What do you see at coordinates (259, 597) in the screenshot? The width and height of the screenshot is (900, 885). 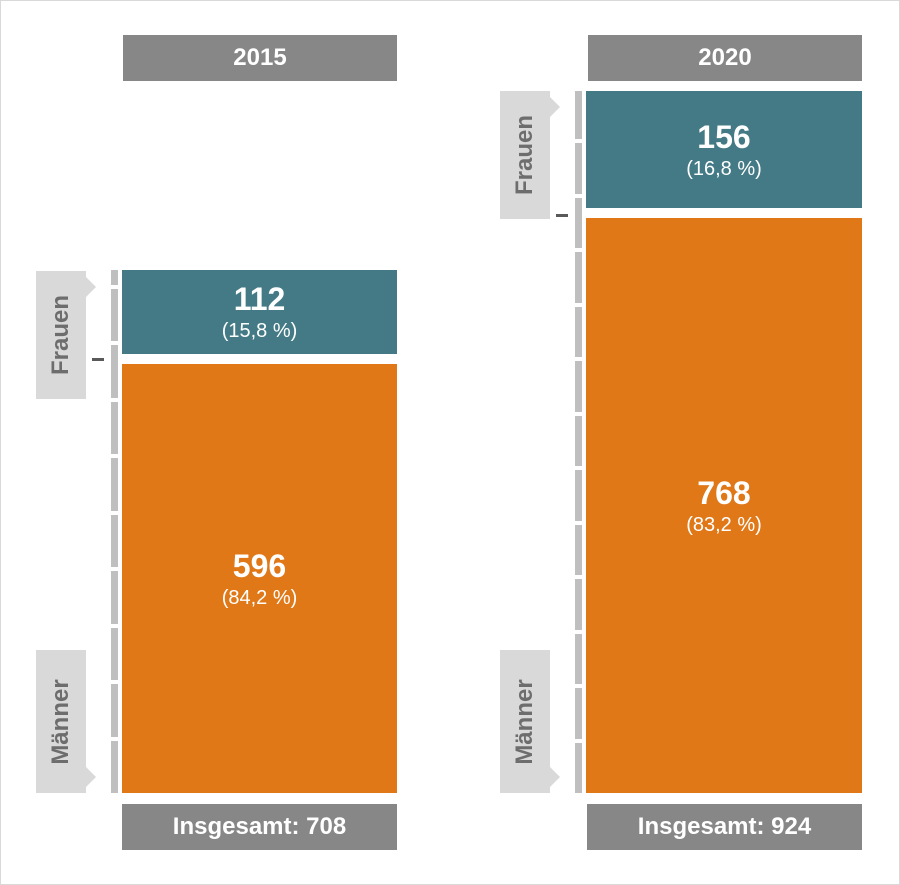 I see `percent-label: (84,2 %)` at bounding box center [259, 597].